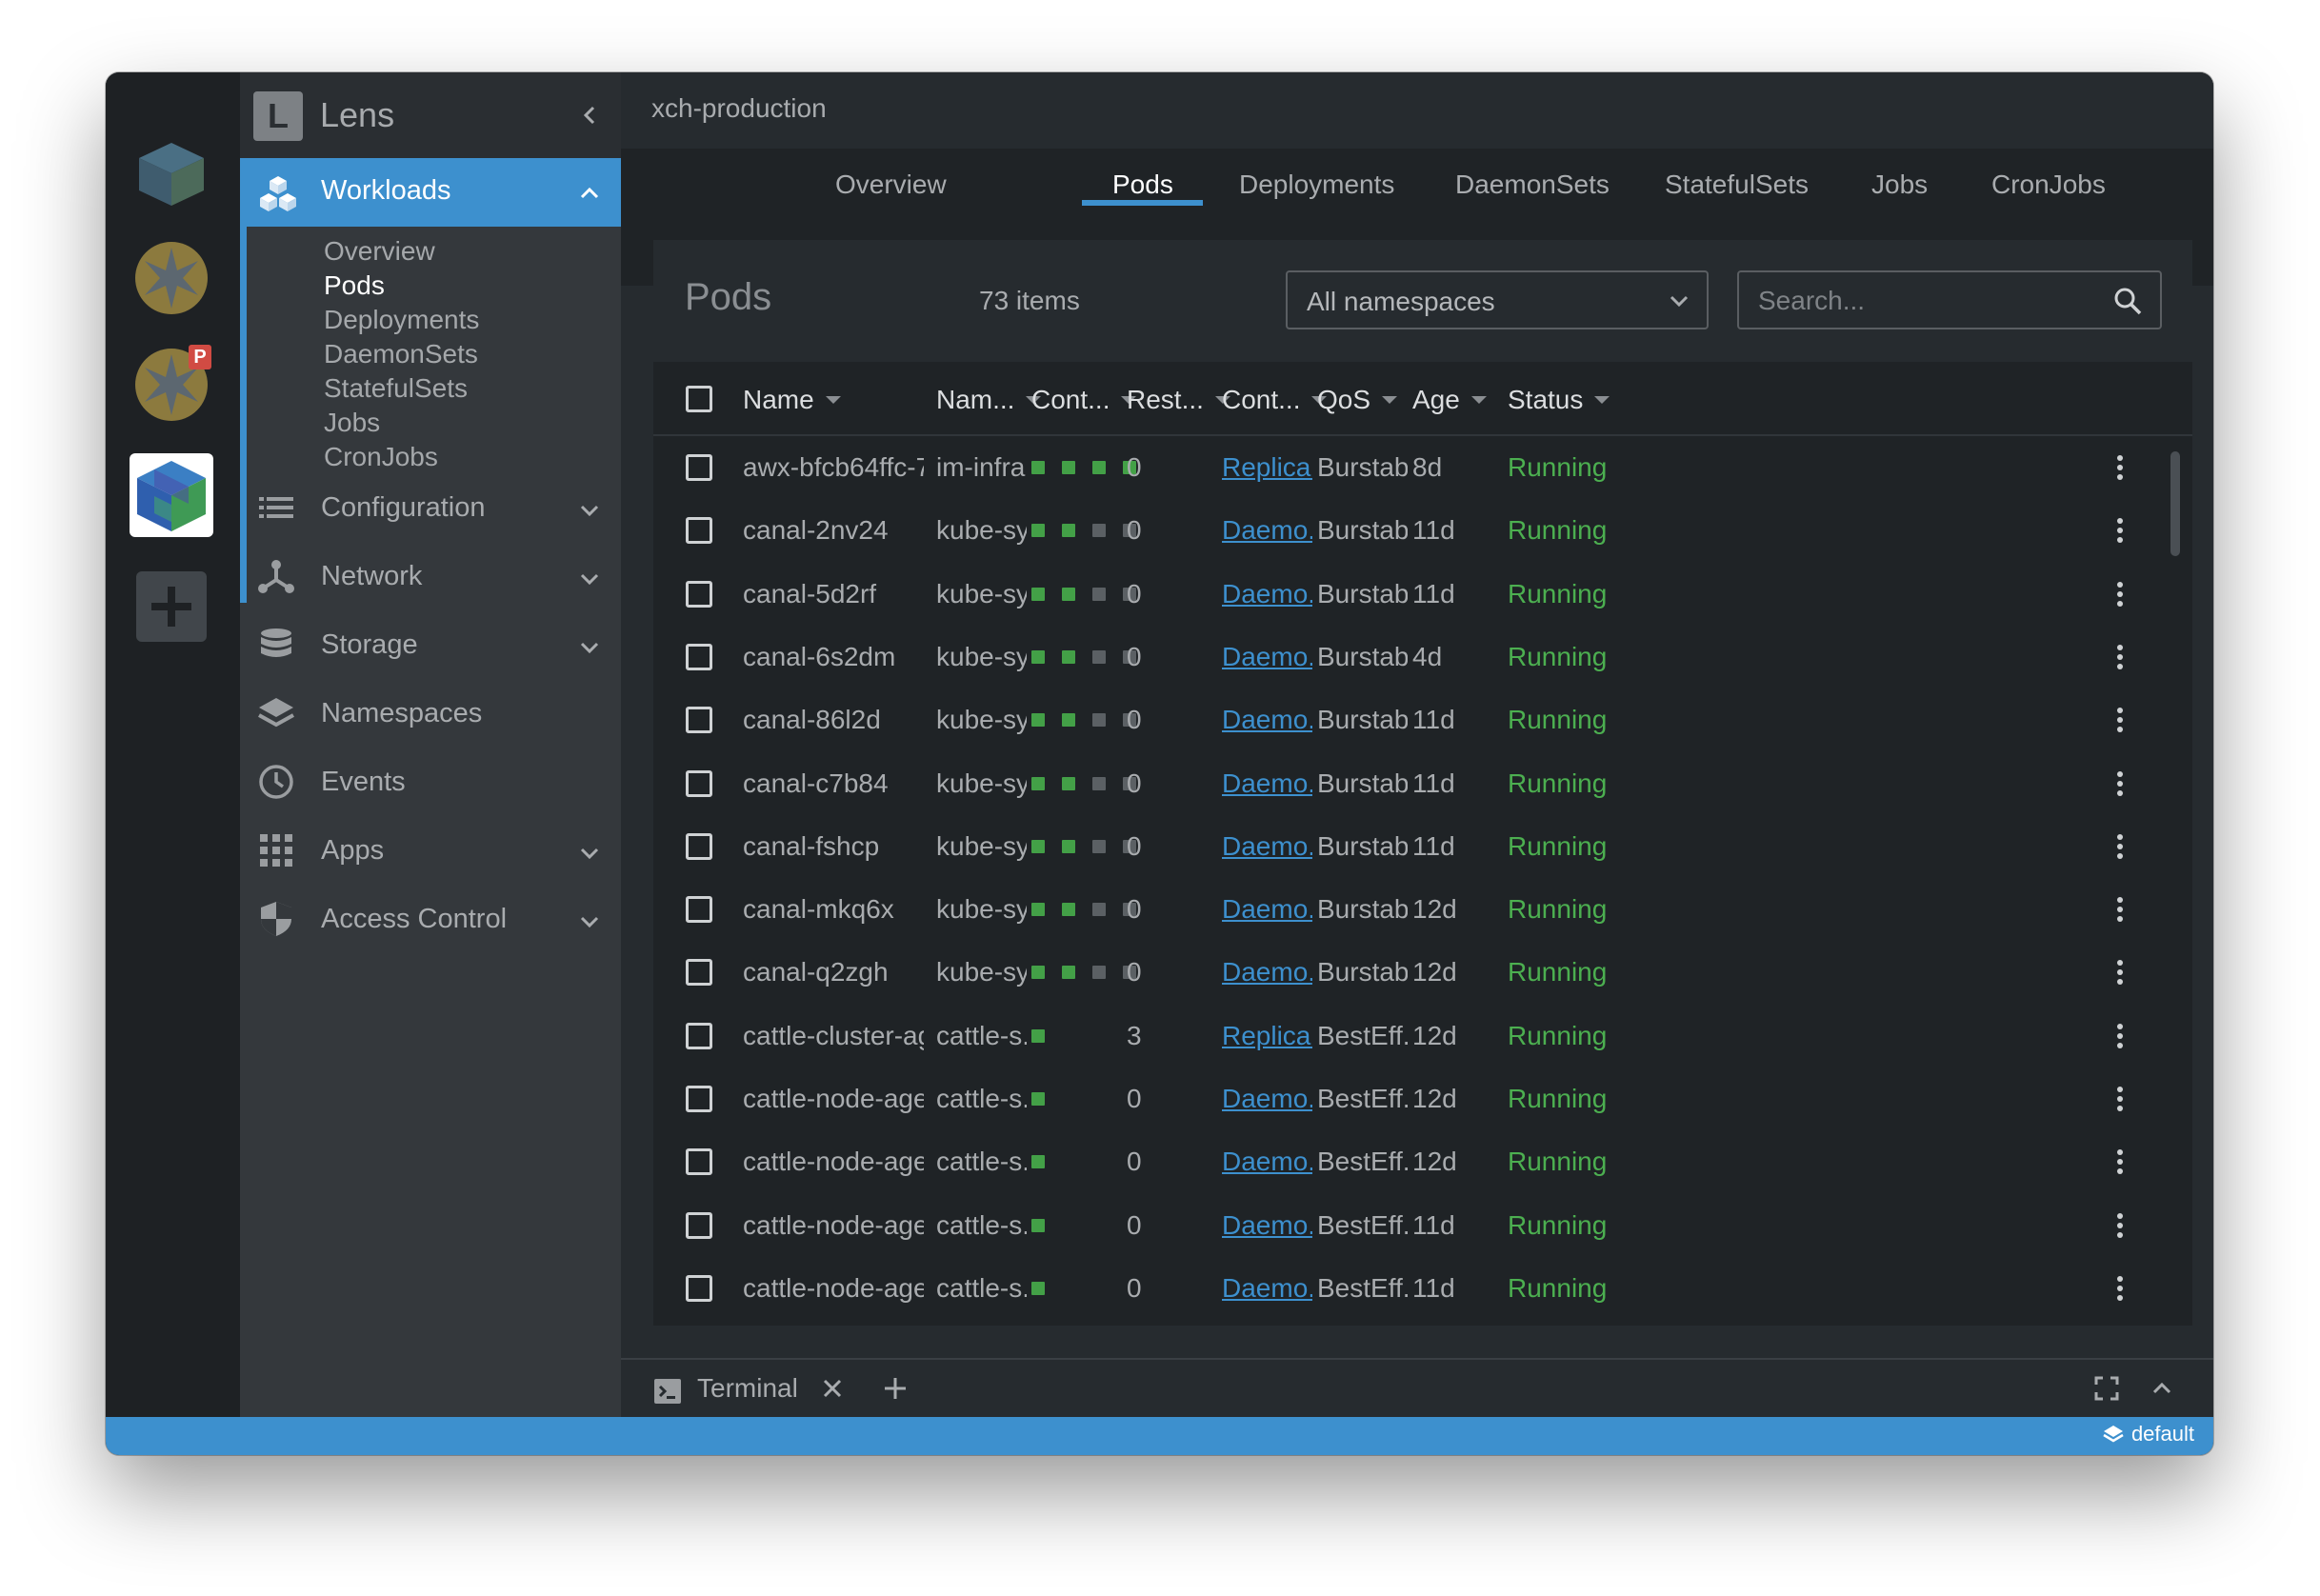 This screenshot has height=1596, width=2320. Describe the element at coordinates (819, 656) in the screenshot. I see `pod-name: canal-6s2dm` at that location.